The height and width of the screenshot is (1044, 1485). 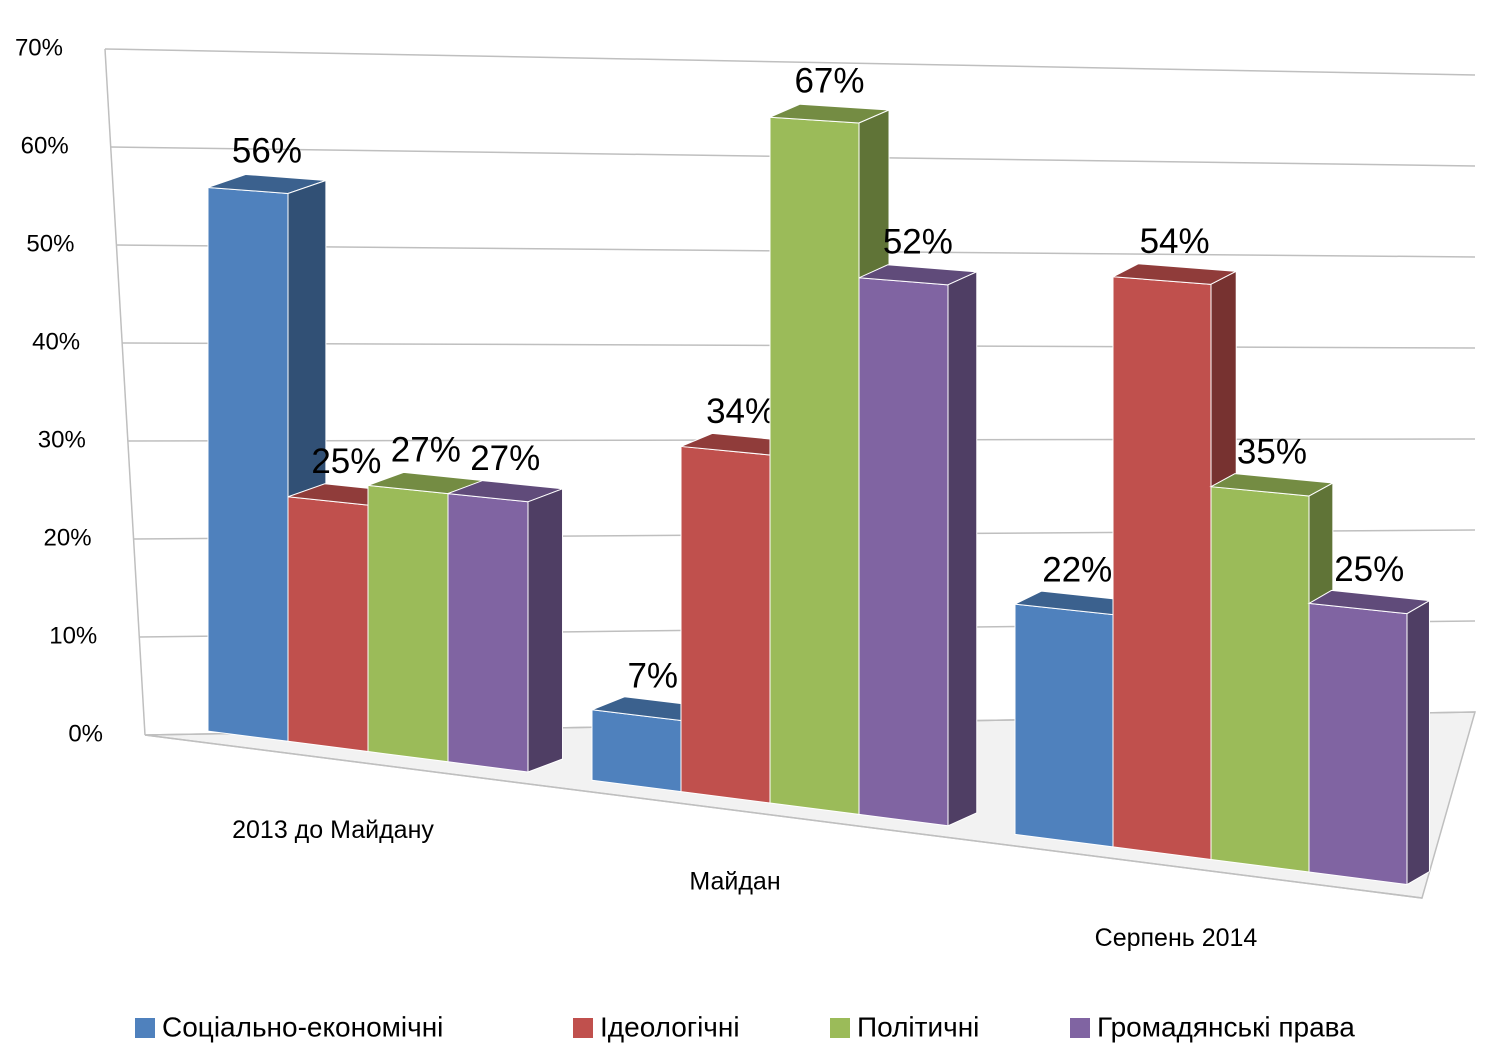 I want to click on y-tick-label: 10%, so click(x=73, y=635).